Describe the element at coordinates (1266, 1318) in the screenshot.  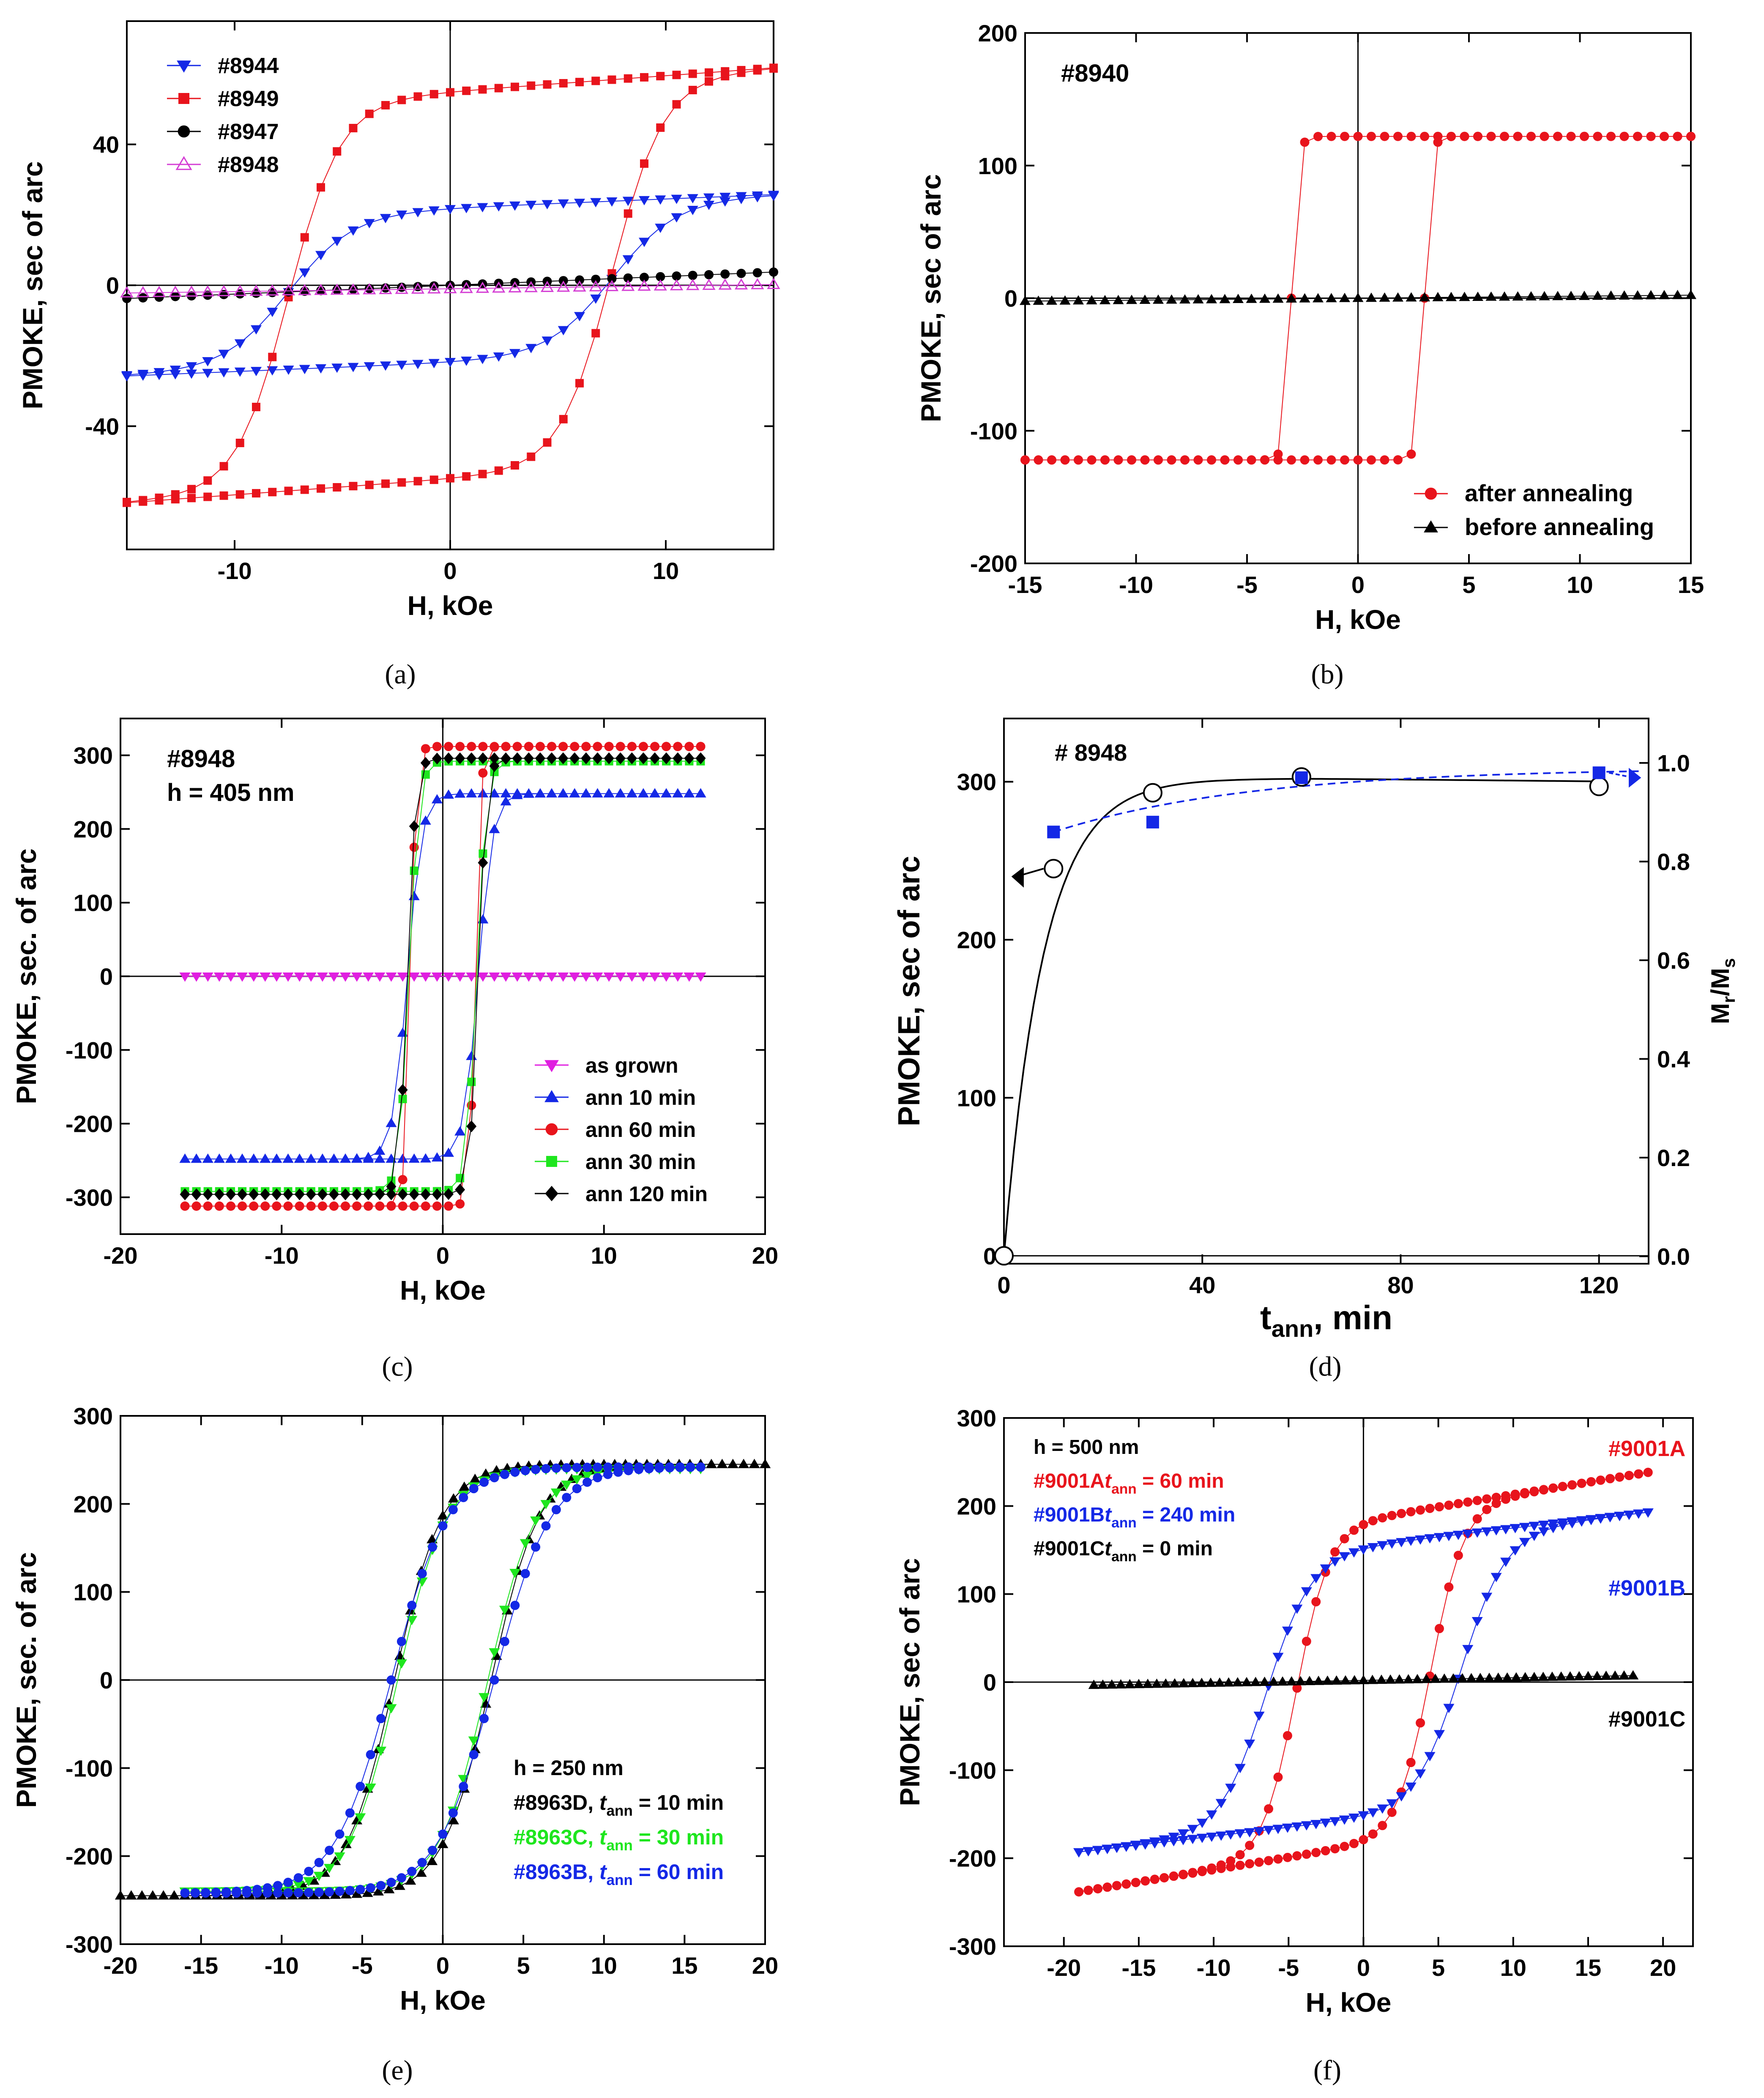
I see `x-axis-label-main: t` at that location.